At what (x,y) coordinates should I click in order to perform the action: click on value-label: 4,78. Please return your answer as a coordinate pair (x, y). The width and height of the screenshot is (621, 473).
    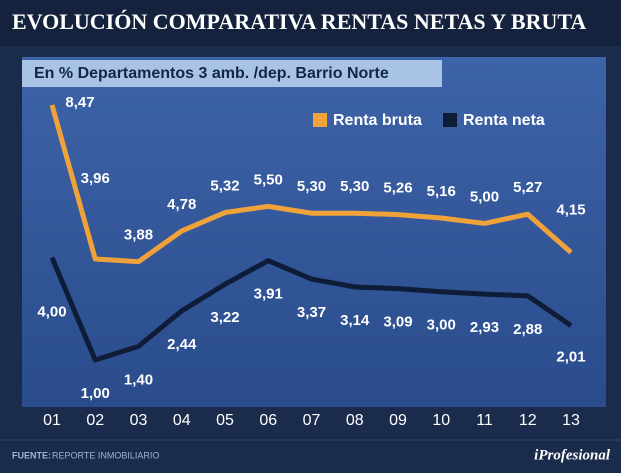
    Looking at the image, I should click on (181, 204).